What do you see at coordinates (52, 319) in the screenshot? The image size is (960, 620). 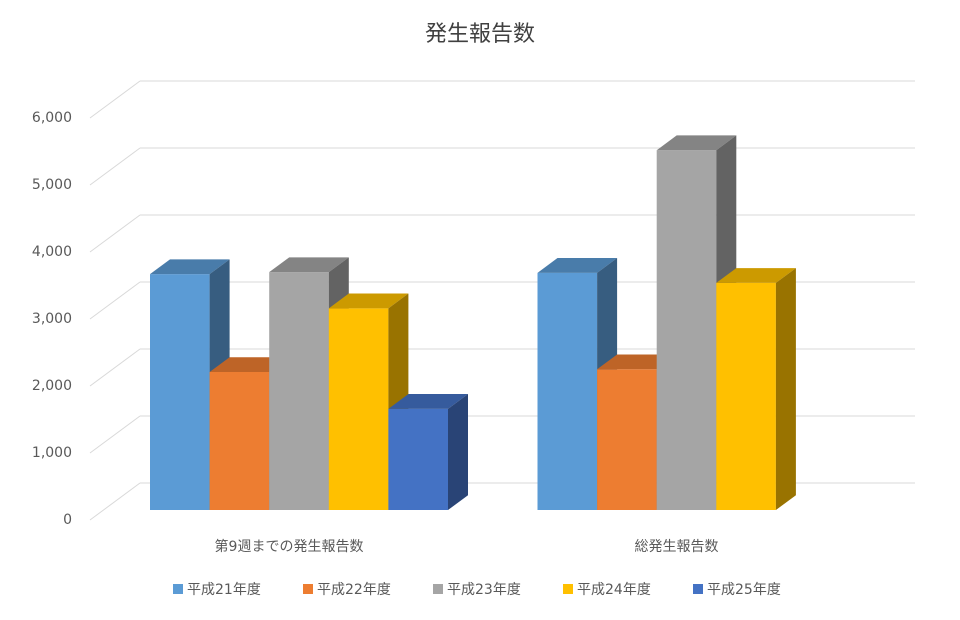 I see `y-tick-label: 3,000` at bounding box center [52, 319].